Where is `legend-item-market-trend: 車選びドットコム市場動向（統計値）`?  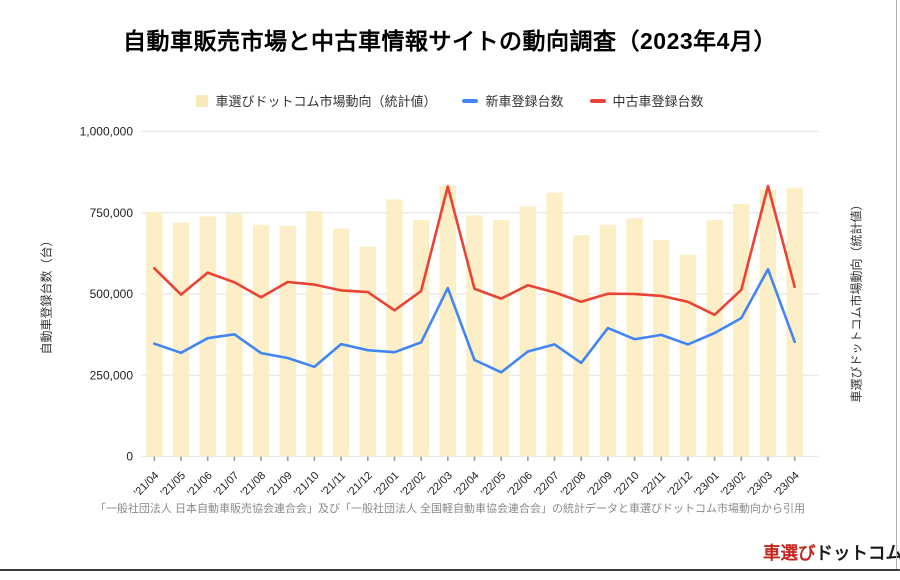
legend-item-market-trend: 車選びドットコム市場動向（統計値） is located at coordinates (316, 100).